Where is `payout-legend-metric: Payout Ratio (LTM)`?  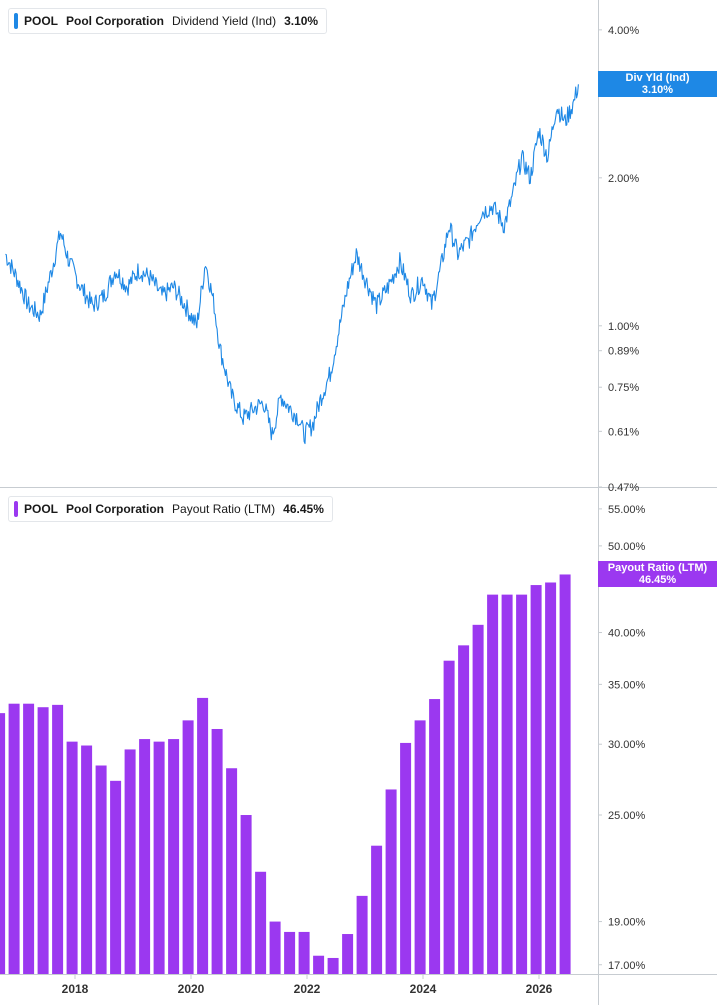
payout-legend-metric: Payout Ratio (LTM) is located at coordinates (224, 509).